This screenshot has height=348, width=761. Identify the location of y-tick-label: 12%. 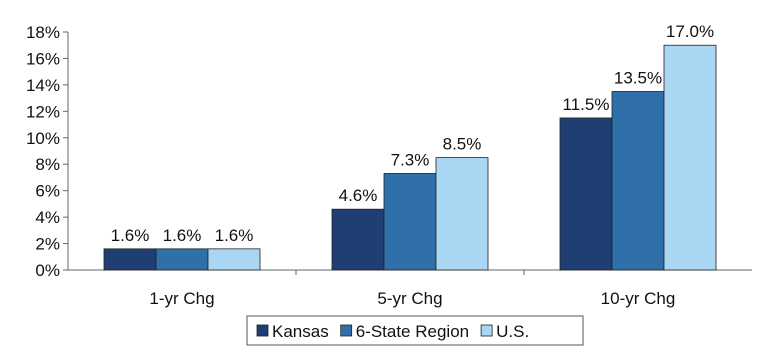
(43, 111).